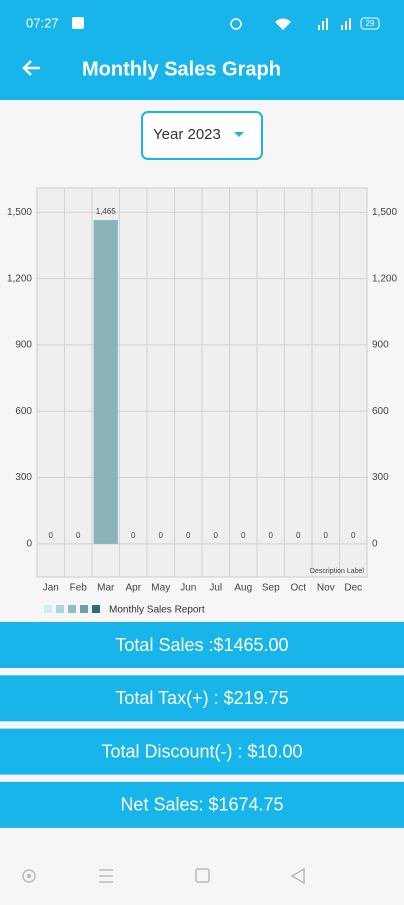  Describe the element at coordinates (79, 588) in the screenshot. I see `x-tick-label: Feb` at that location.